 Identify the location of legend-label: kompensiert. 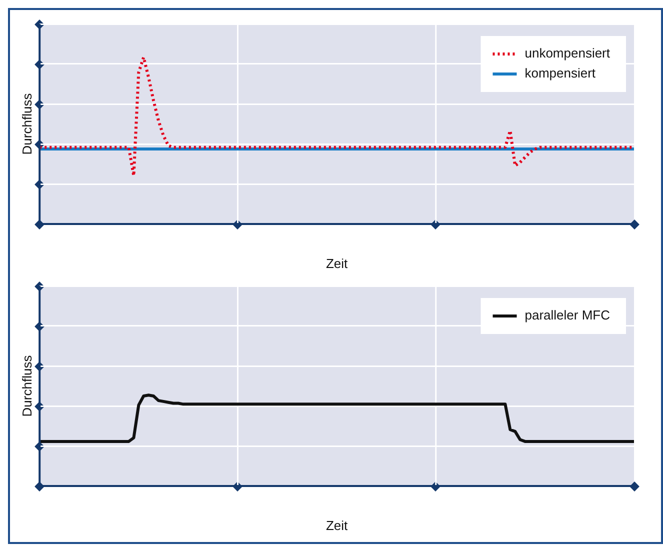
(560, 73).